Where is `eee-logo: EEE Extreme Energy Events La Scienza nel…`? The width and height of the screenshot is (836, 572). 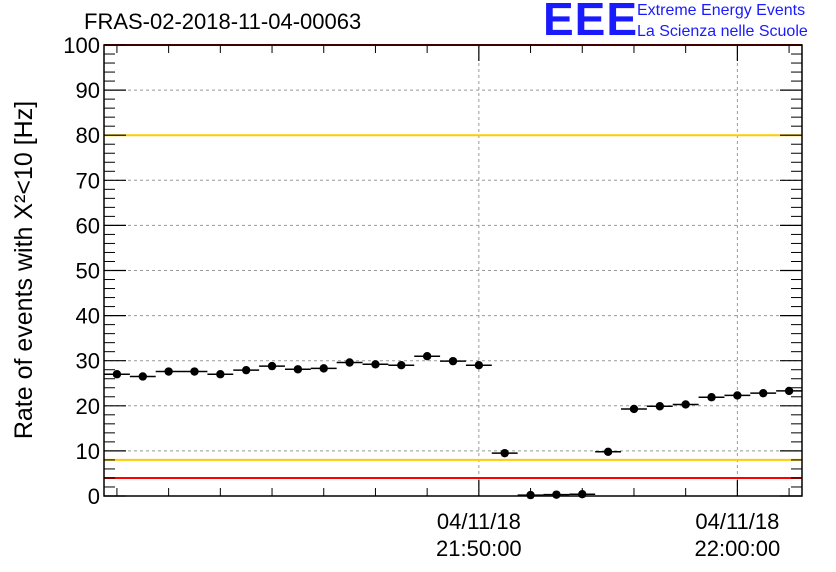 eee-logo: EEE Extreme Energy Events La Scienza nel… is located at coordinates (675, 22).